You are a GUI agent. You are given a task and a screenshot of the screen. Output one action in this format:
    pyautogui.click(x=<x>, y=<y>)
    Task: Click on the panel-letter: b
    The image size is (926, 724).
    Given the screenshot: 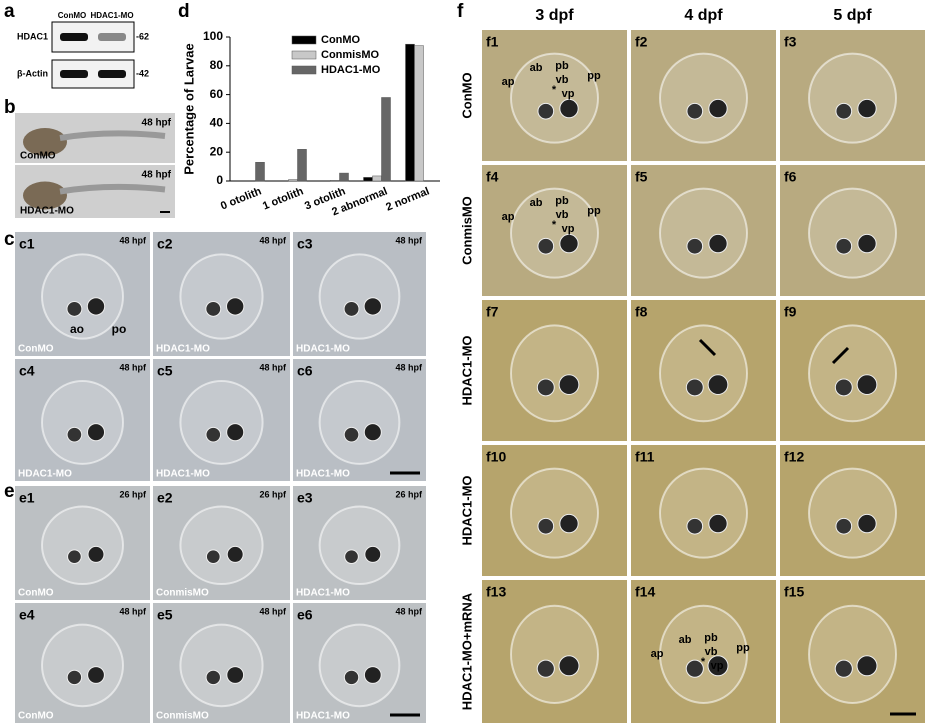 What is the action you would take?
    pyautogui.click(x=10, y=107)
    